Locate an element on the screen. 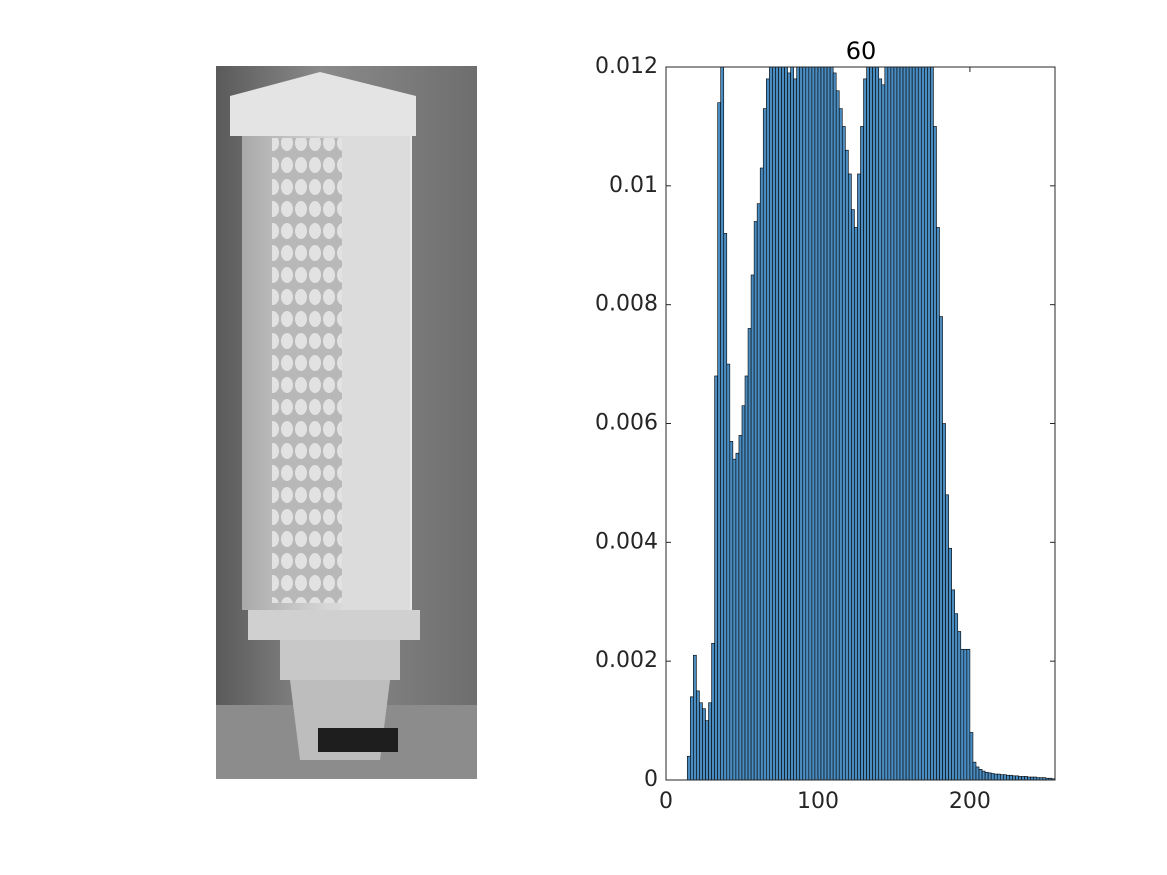 This screenshot has width=1167, height=875. y-tick-label: 0.012 is located at coordinates (626, 66).